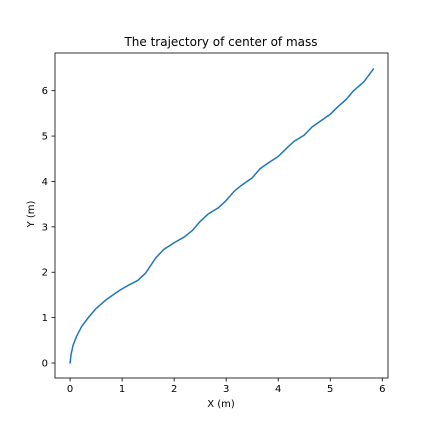 The image size is (432, 432). What do you see at coordinates (45, 91) in the screenshot?
I see `y-tick-label-6: 6` at bounding box center [45, 91].